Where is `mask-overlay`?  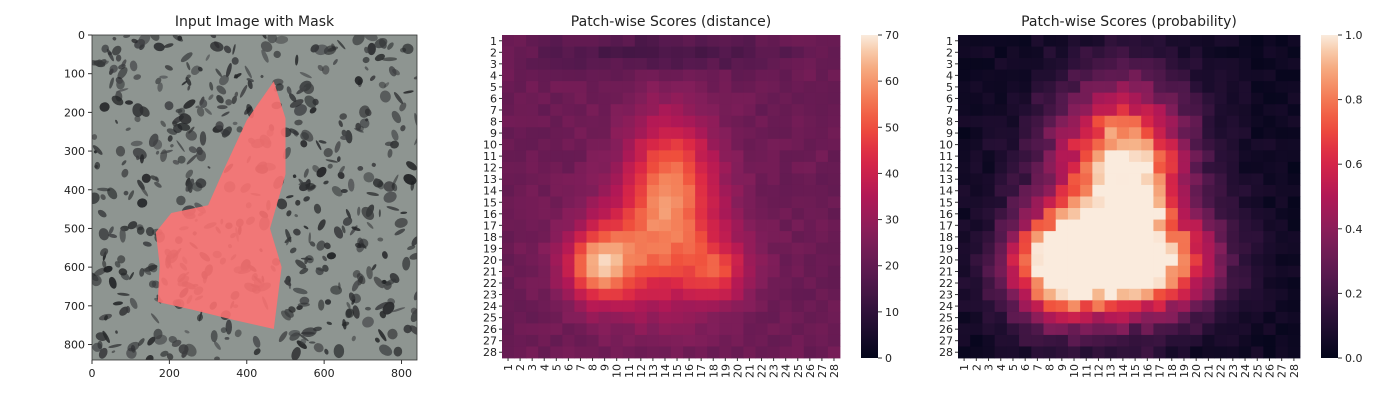
mask-overlay is located at coordinates (220, 205).